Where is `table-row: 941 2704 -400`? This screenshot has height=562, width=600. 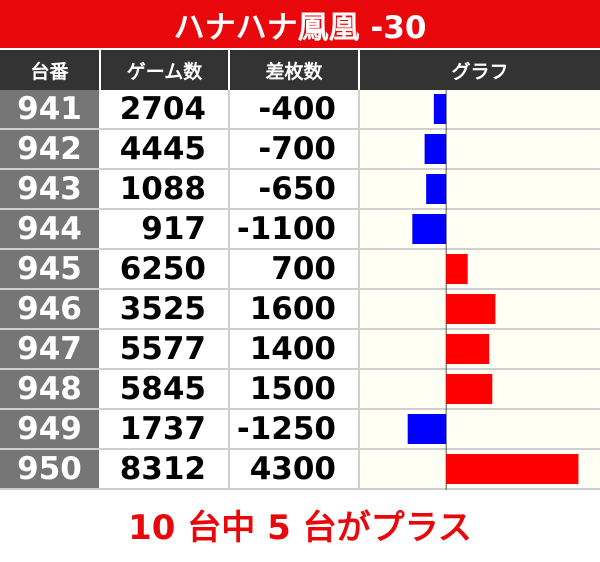
table-row: 941 2704 -400 is located at coordinates (300, 110).